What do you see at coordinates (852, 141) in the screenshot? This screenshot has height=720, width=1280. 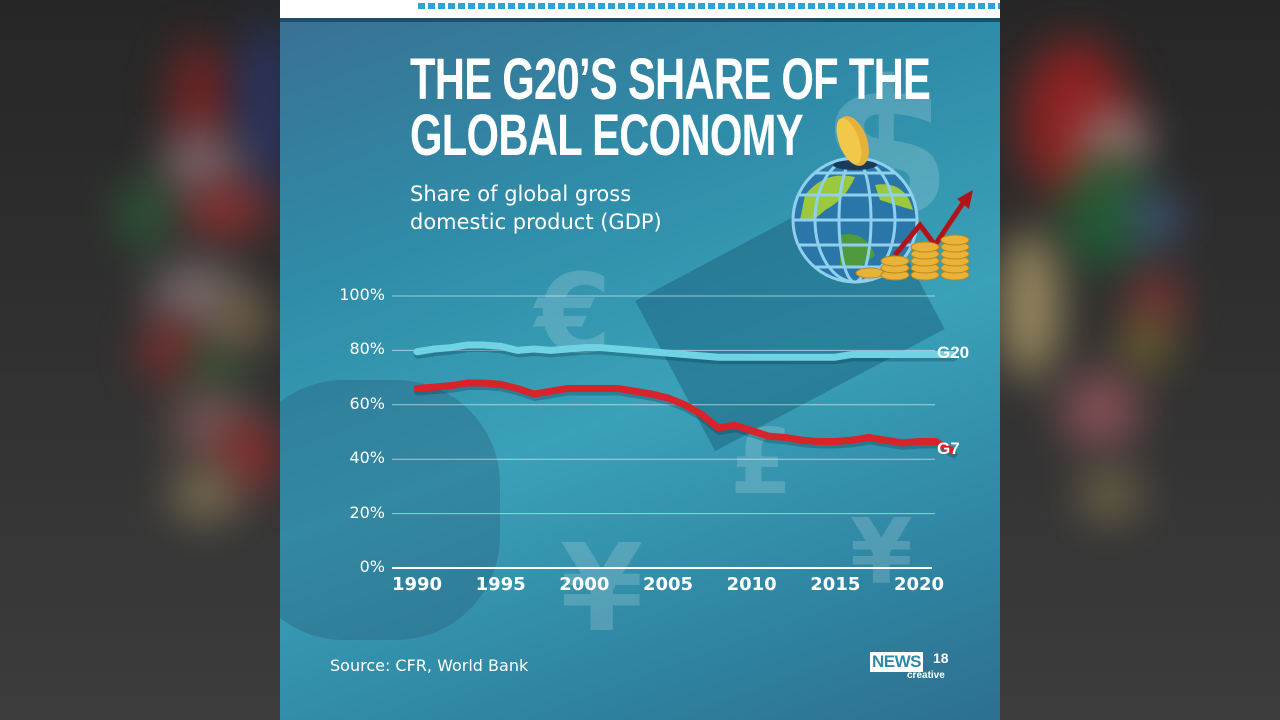 I see `coin-icon` at bounding box center [852, 141].